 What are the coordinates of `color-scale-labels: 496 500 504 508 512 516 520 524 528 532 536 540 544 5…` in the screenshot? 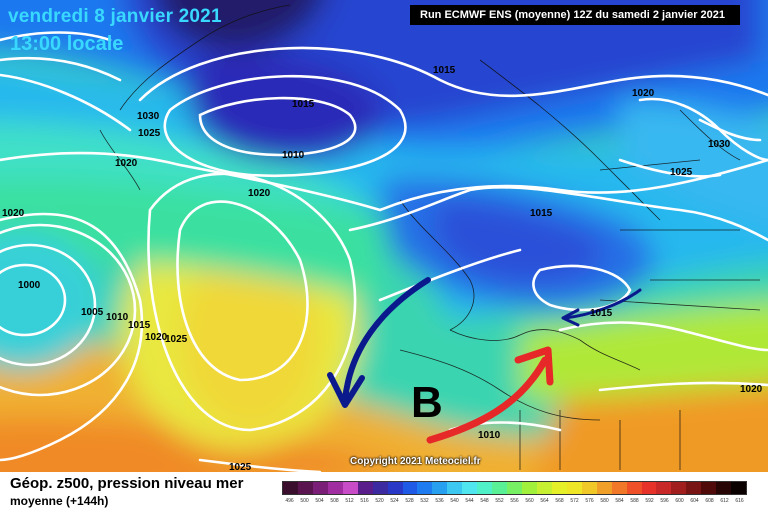 It's located at (514, 501).